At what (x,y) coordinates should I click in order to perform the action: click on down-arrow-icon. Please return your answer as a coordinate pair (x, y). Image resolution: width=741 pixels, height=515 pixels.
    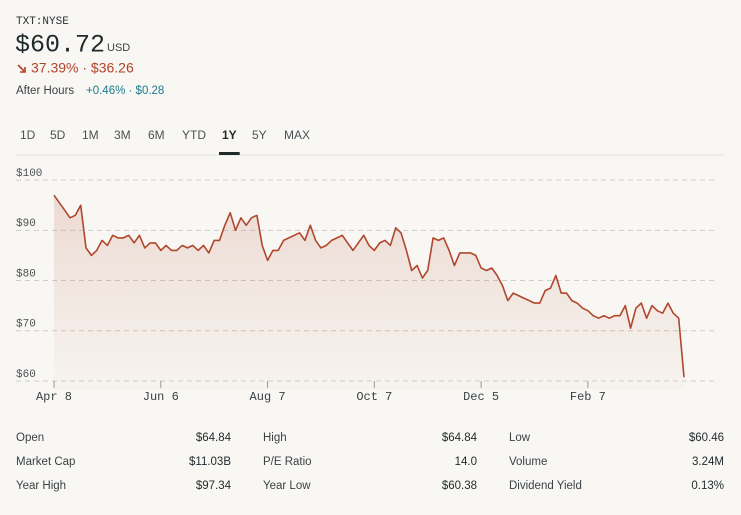
    Looking at the image, I should click on (21, 68).